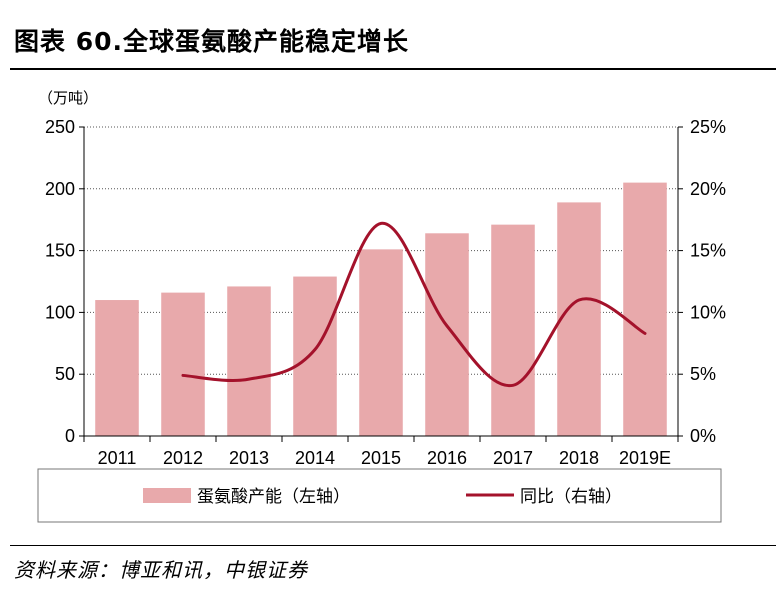 The height and width of the screenshot is (594, 782). I want to click on x-tick-label: 2018, so click(579, 458).